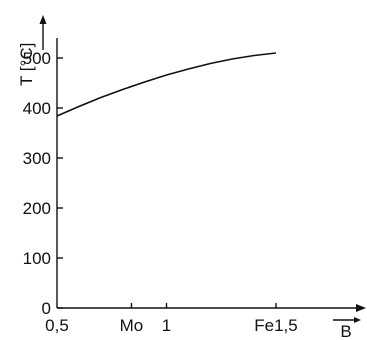  Describe the element at coordinates (361, 308) in the screenshot. I see `x-axis-arrow-head` at that location.